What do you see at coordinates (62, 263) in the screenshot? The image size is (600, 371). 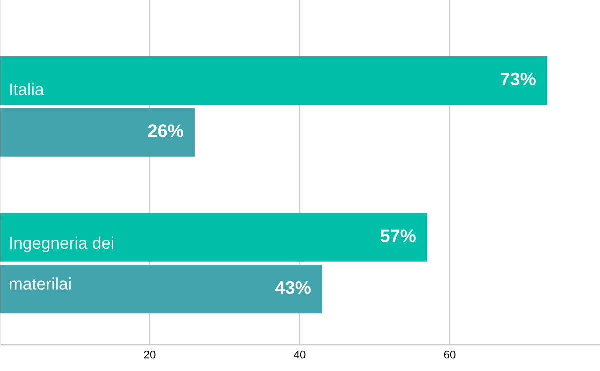 I see `category-label: Ingegneria dei materilai` at bounding box center [62, 263].